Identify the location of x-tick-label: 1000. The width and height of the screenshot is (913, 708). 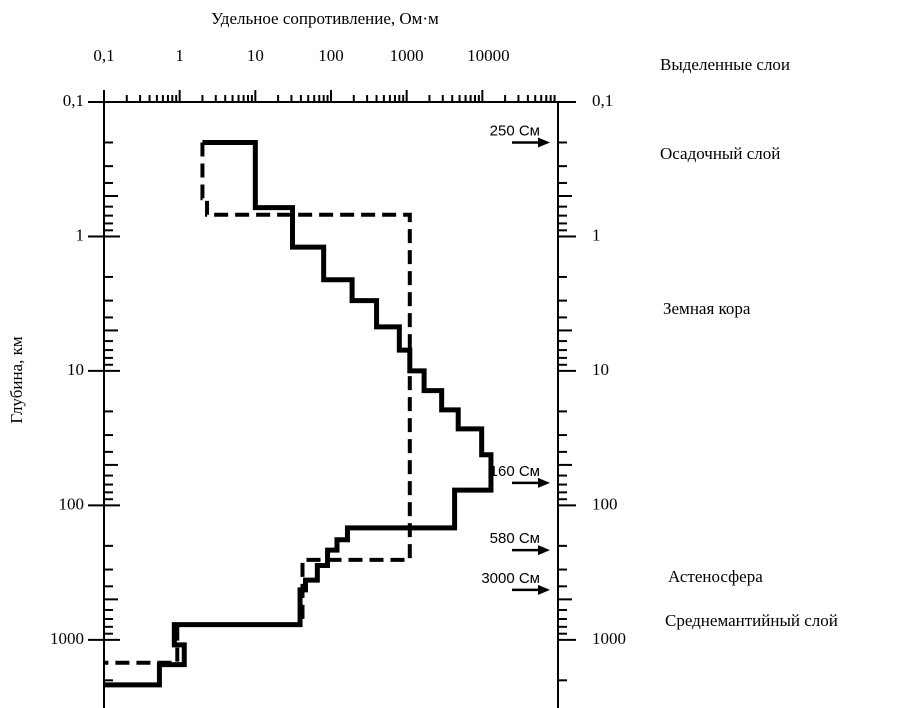
(407, 55).